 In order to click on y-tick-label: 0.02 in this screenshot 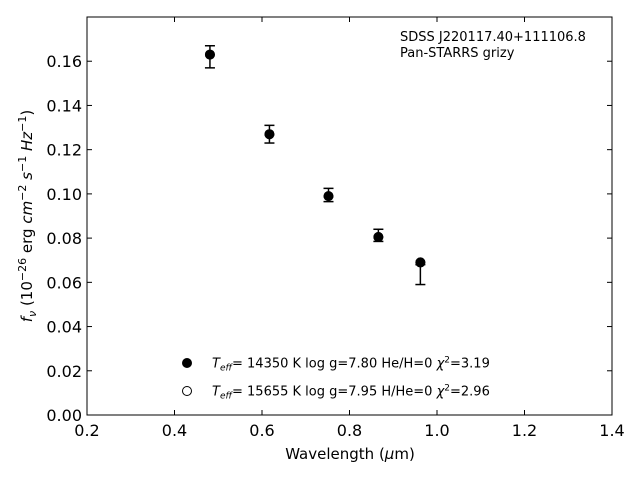, I will do `click(64, 371)`.